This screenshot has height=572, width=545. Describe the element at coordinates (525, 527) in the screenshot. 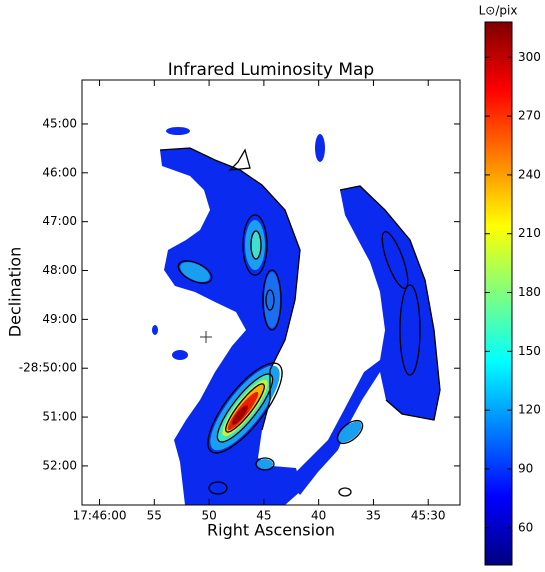

I see `colorbar-tick-label: 60` at that location.